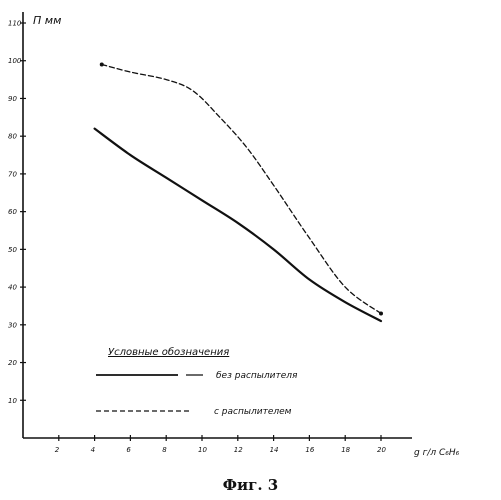 The image size is (501, 500). I want to click on x-tick-label: 4, so click(93, 450).